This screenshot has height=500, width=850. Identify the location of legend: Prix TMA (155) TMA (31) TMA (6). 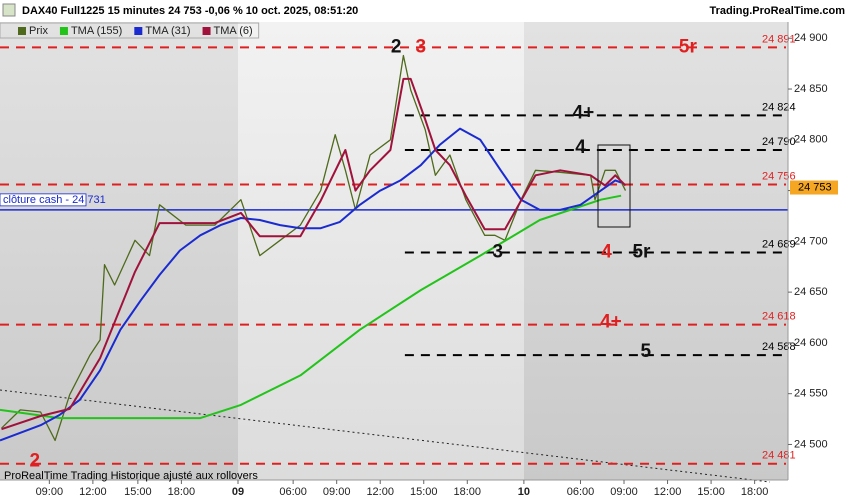
(130, 30).